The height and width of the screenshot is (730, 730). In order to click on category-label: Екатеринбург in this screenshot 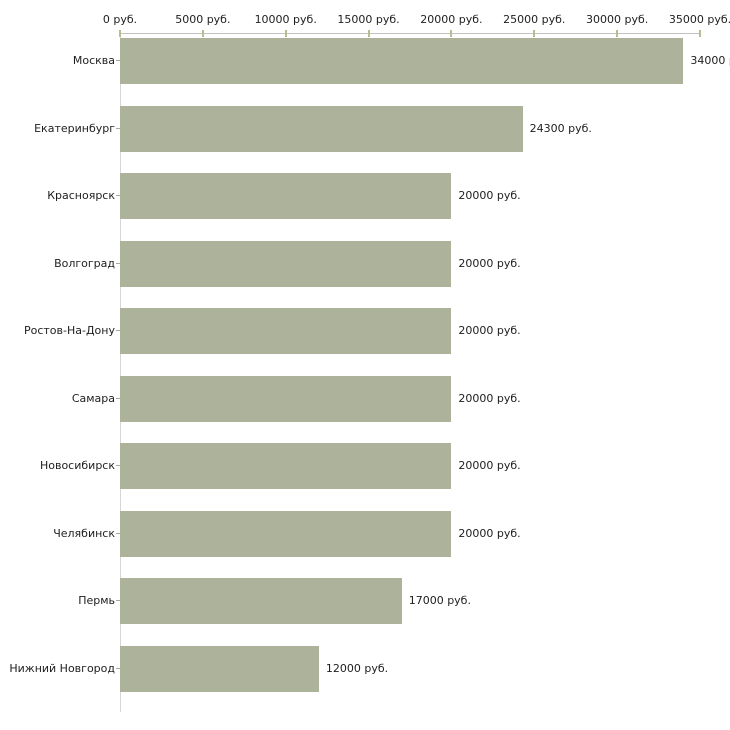, I will do `click(74, 128)`.